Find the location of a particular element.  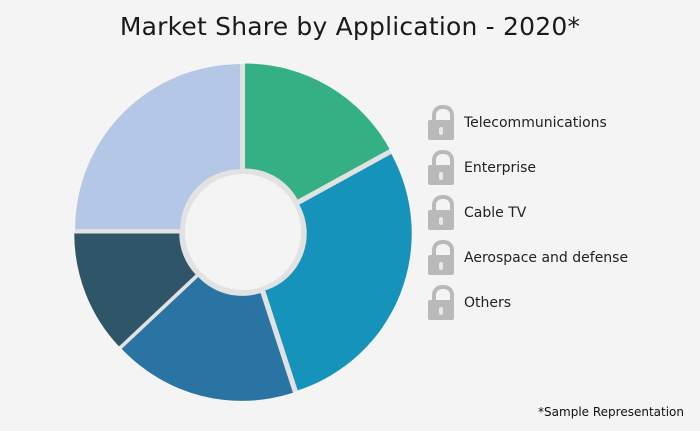

legend-label: Cable TV is located at coordinates (495, 212).